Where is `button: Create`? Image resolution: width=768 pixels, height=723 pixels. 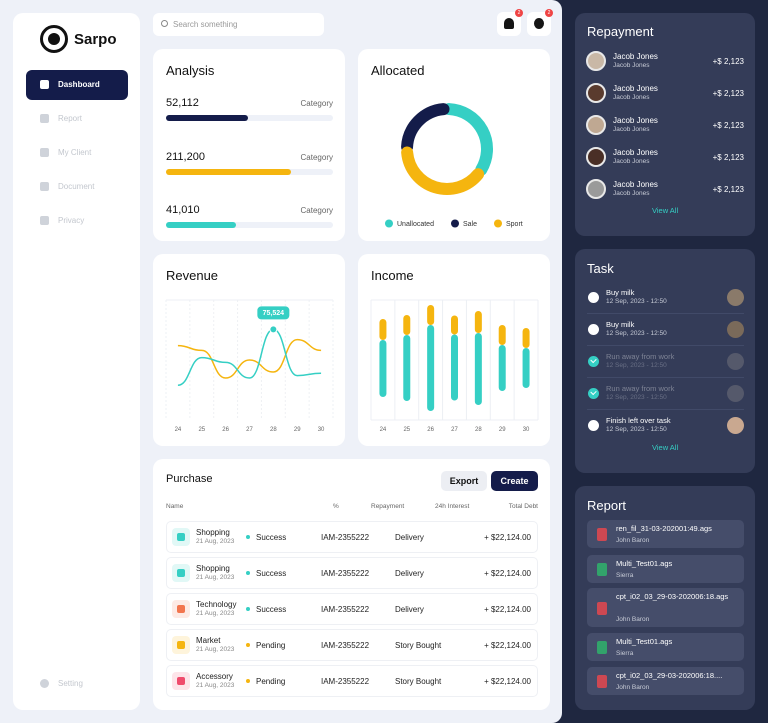 button: Create is located at coordinates (514, 481).